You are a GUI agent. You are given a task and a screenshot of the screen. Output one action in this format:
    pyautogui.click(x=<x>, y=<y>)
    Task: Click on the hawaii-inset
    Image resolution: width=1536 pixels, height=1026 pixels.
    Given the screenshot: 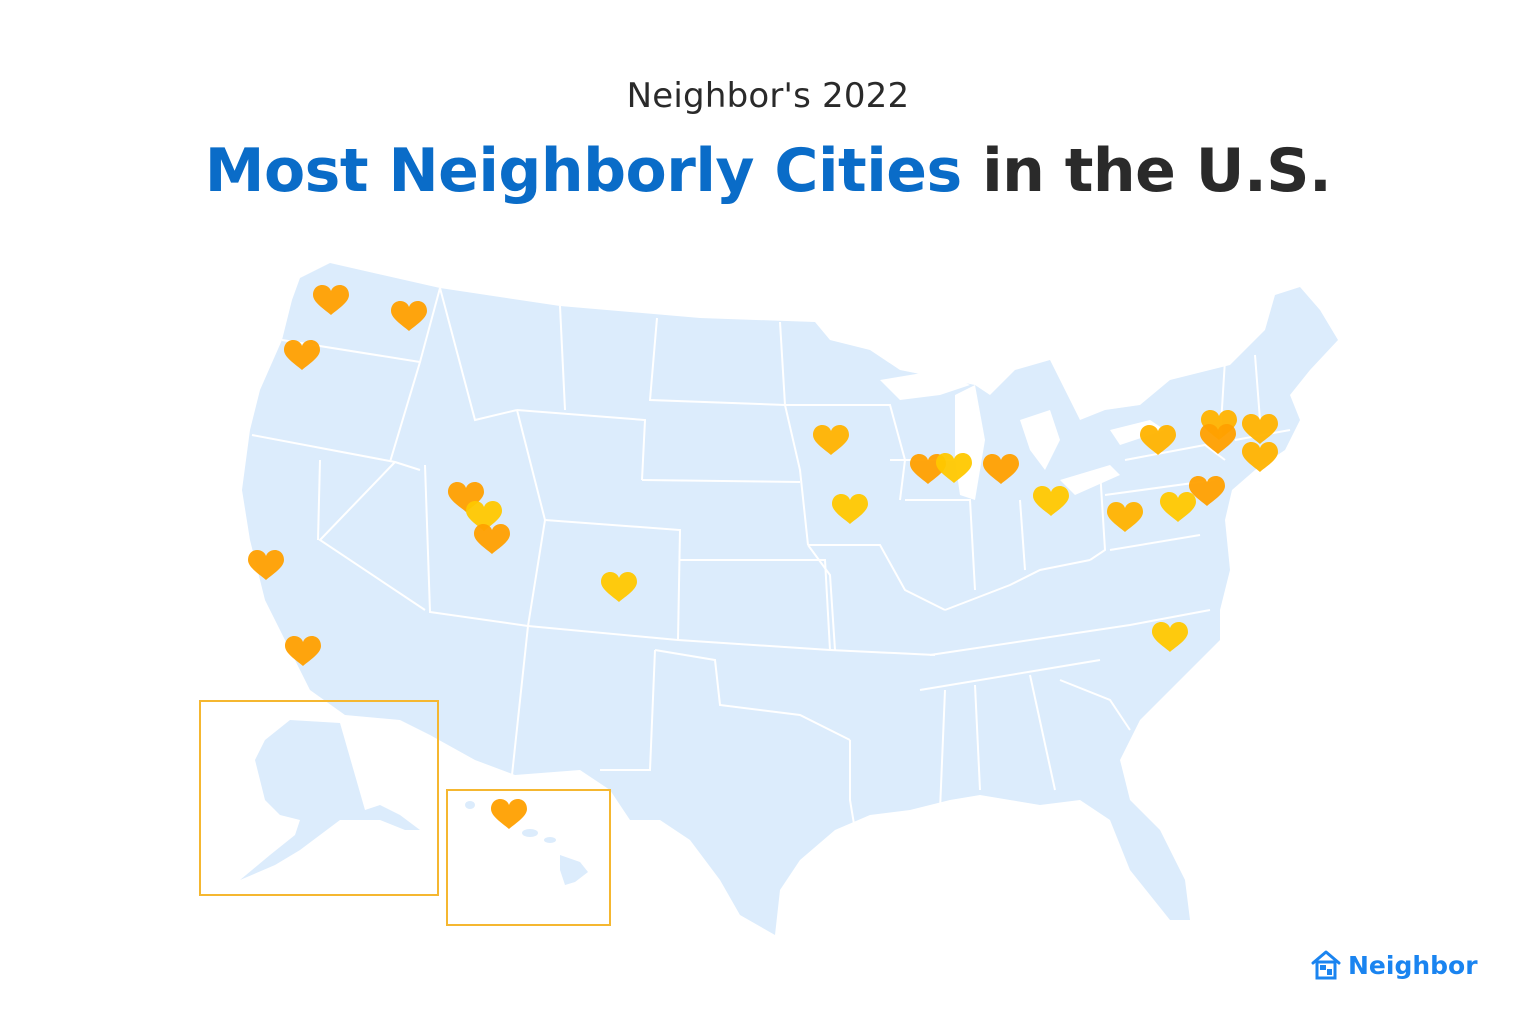 What is the action you would take?
    pyautogui.click(x=528, y=857)
    